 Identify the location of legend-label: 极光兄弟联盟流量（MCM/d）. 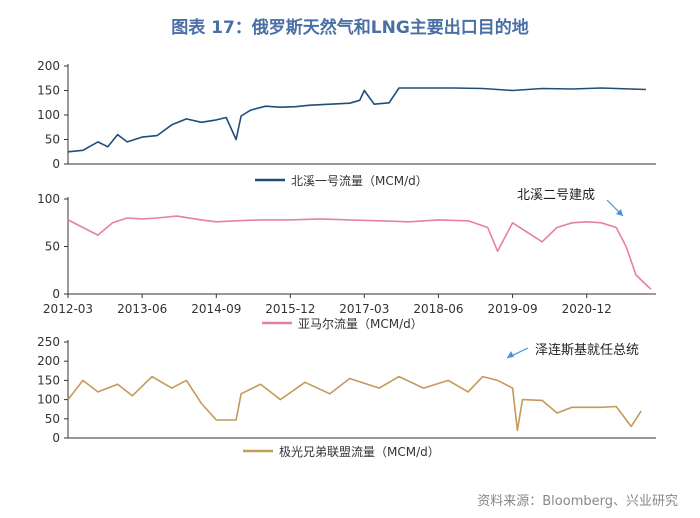
(359, 452).